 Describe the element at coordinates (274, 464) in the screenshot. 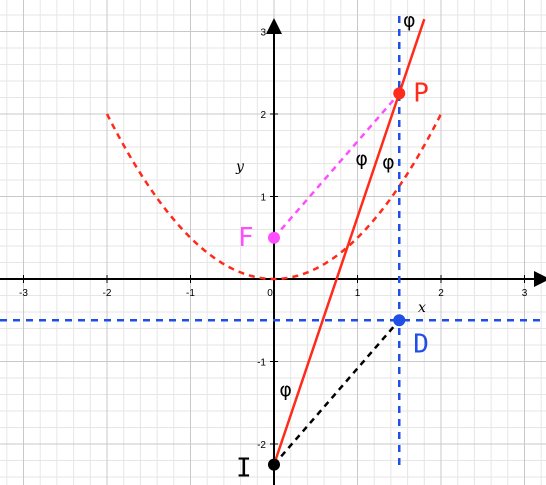

I see `point-i` at that location.